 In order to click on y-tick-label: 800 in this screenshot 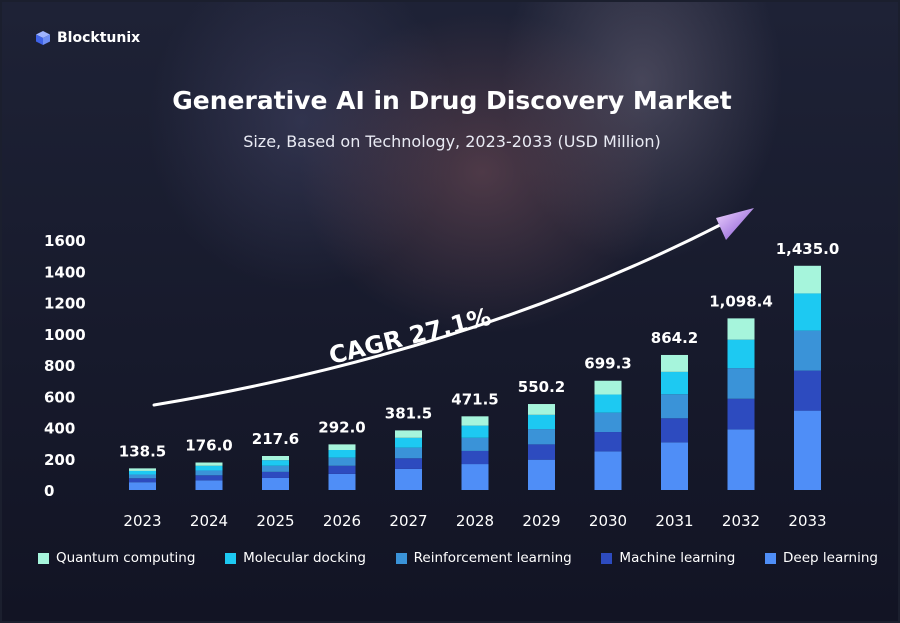, I will do `click(59, 366)`.